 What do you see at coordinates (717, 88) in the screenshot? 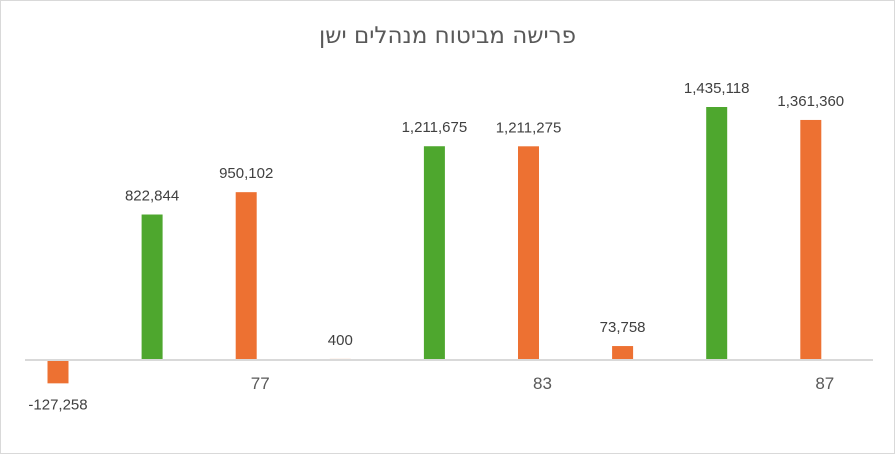
I see `data-label: 1,435,118` at bounding box center [717, 88].